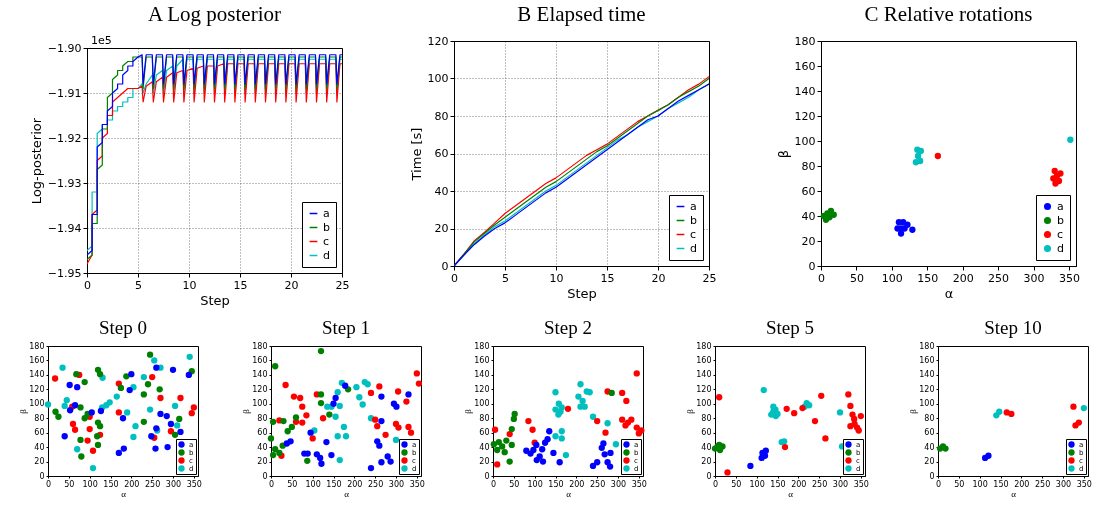 This screenshot has height=515, width=1112. Describe the element at coordinates (326, 227) in the screenshot. I see `legend-label: b` at that location.